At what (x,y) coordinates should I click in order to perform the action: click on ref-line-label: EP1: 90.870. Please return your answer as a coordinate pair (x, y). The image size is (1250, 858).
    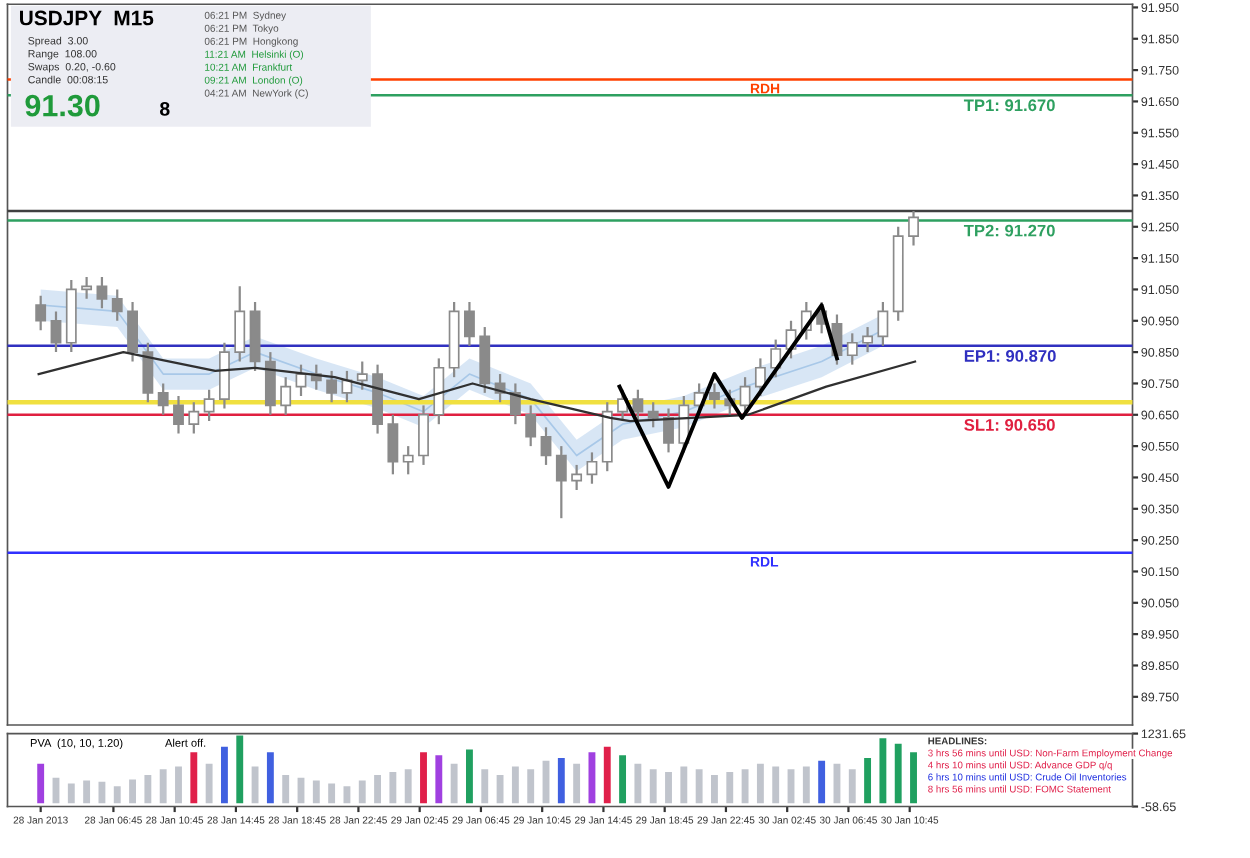
    Looking at the image, I should click on (1010, 356).